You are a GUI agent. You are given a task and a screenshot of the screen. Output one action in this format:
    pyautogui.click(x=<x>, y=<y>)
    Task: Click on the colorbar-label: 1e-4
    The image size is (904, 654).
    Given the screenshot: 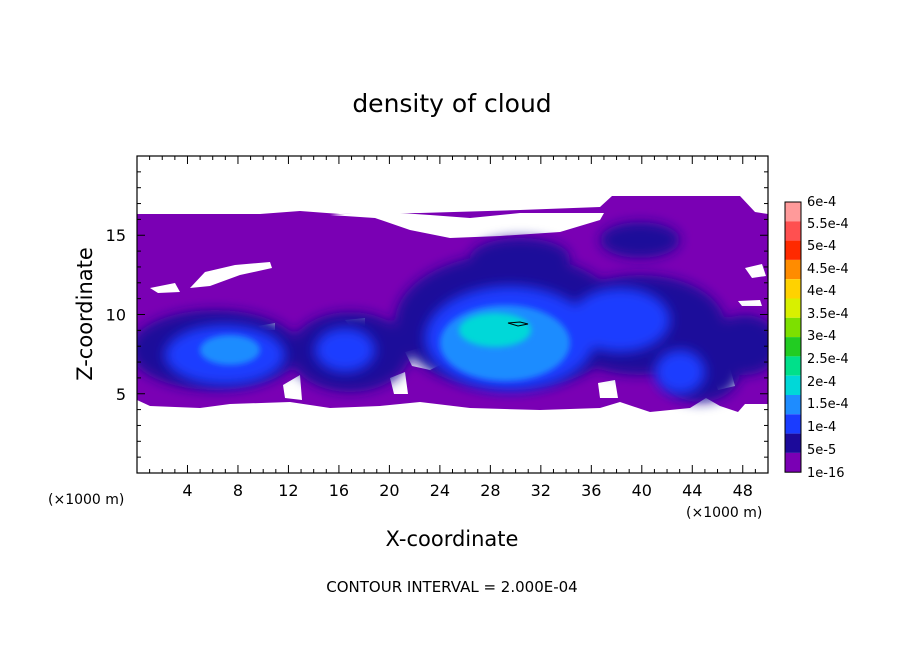 What is the action you would take?
    pyautogui.click(x=821, y=427)
    